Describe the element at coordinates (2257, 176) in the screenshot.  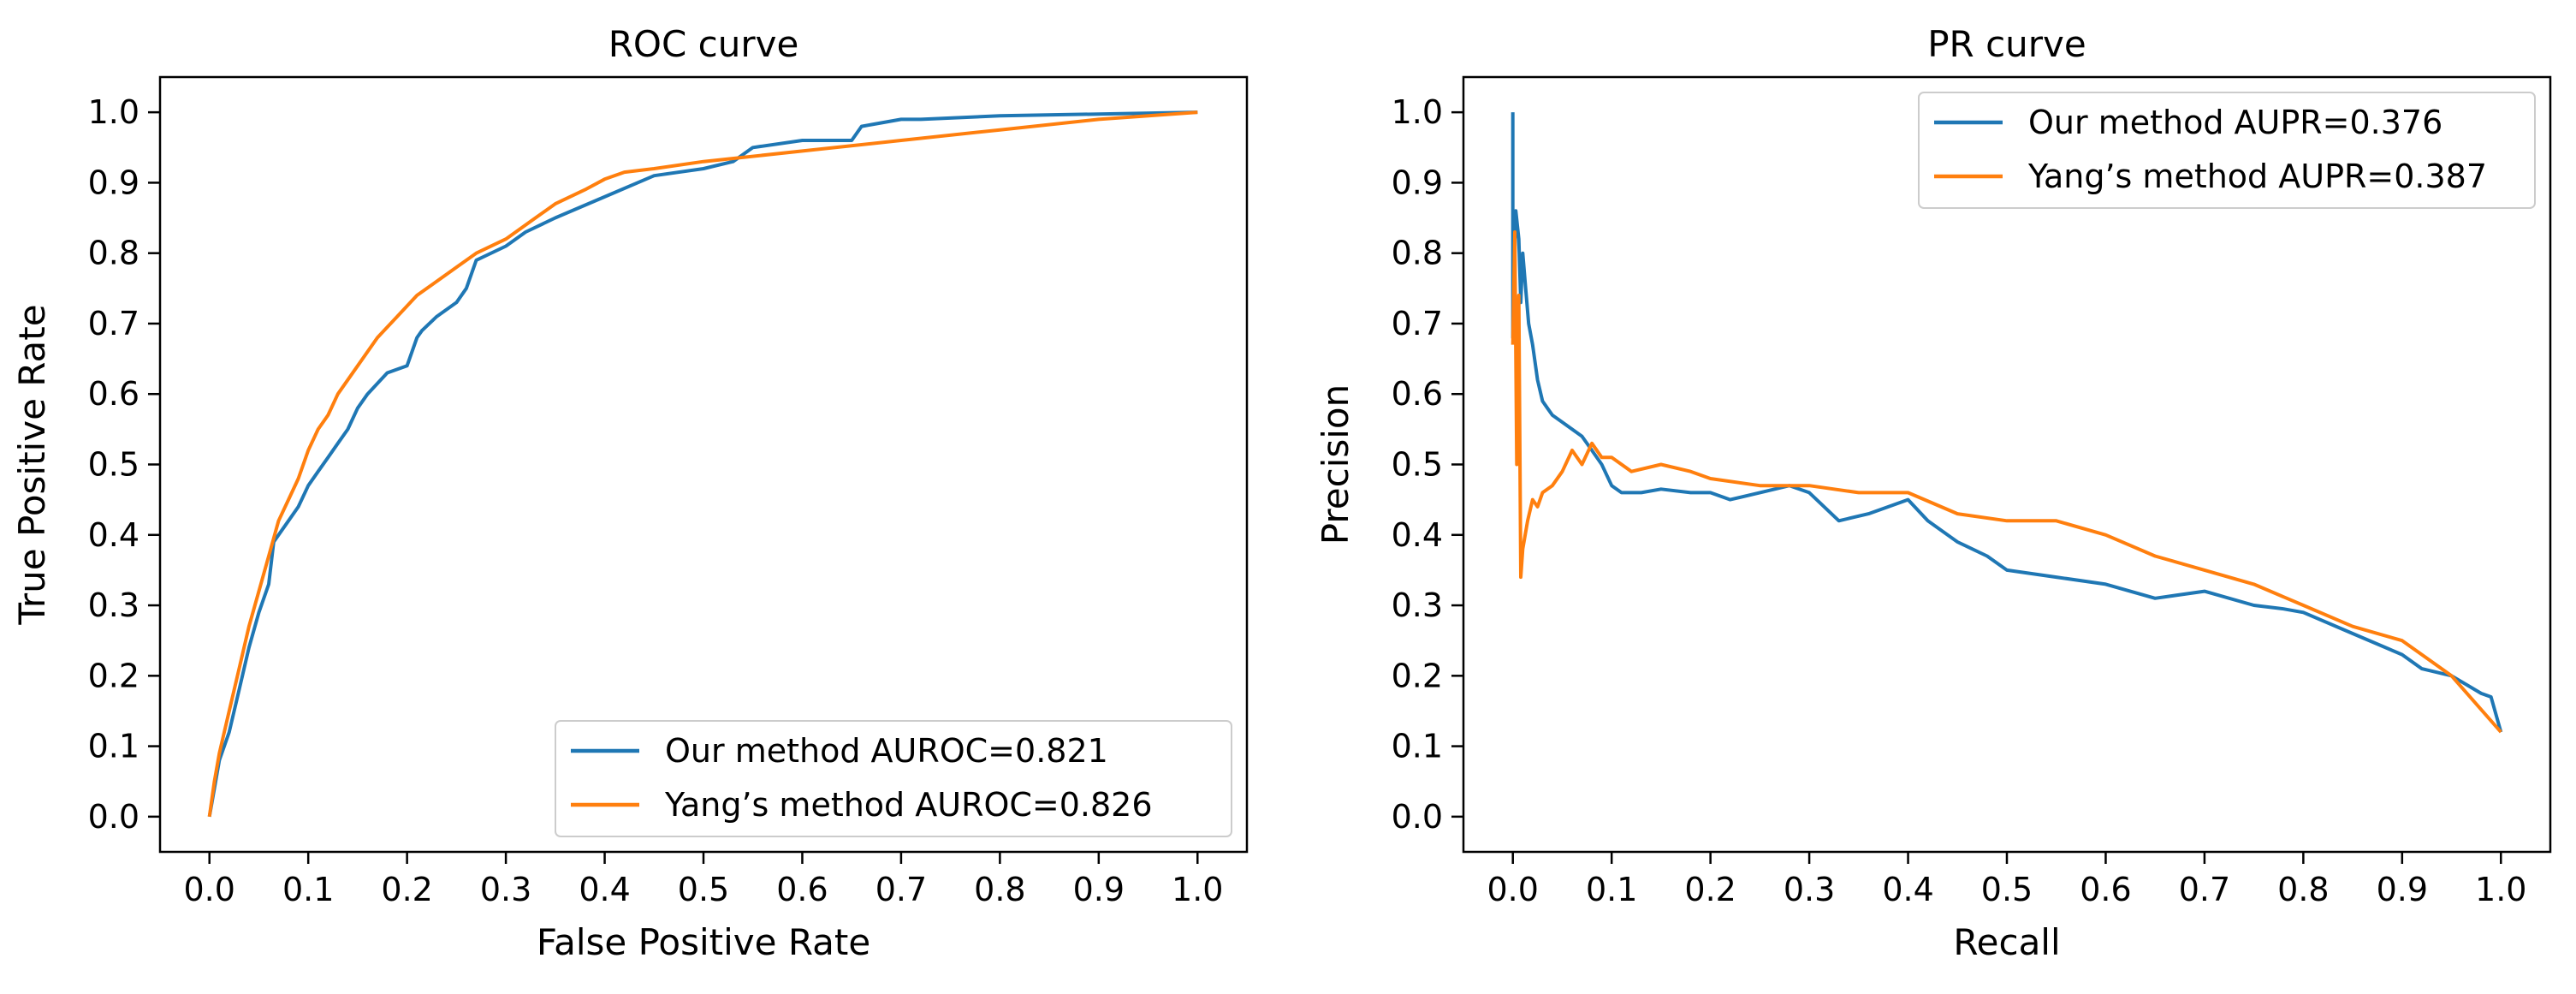
I see `legend-label-1: Yang’s method AUPR=0.387` at that location.